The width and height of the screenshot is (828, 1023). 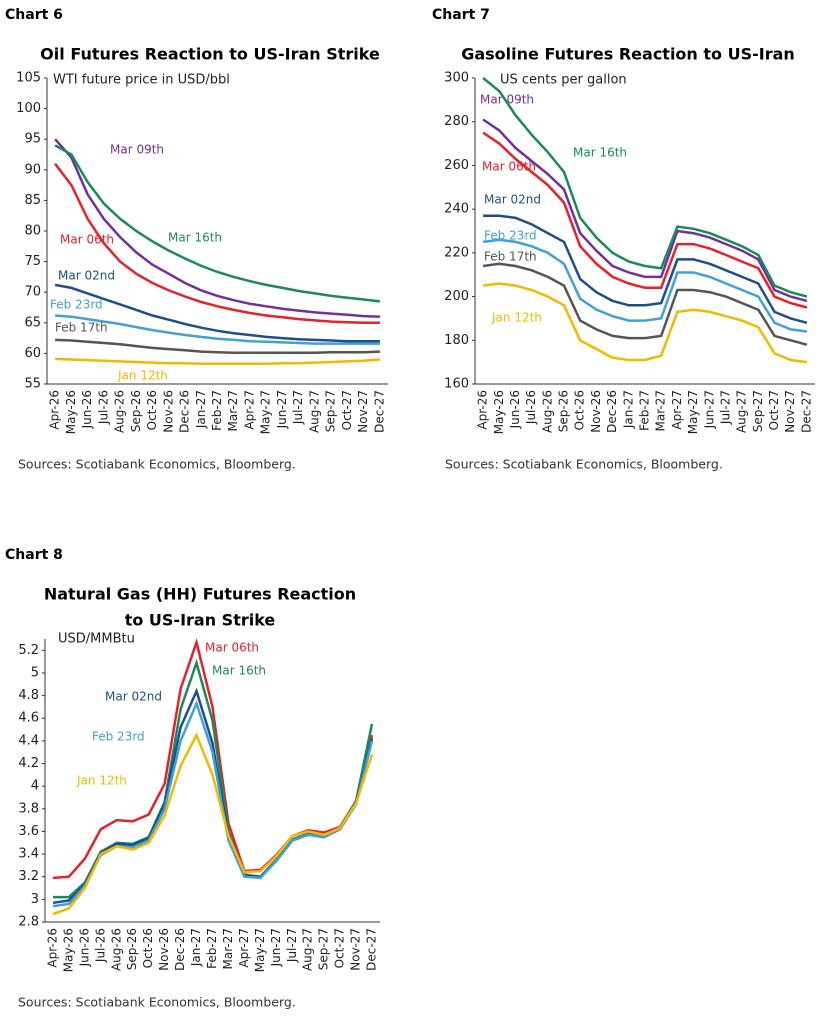 What do you see at coordinates (456, 252) in the screenshot?
I see `y-tick-label: 220` at bounding box center [456, 252].